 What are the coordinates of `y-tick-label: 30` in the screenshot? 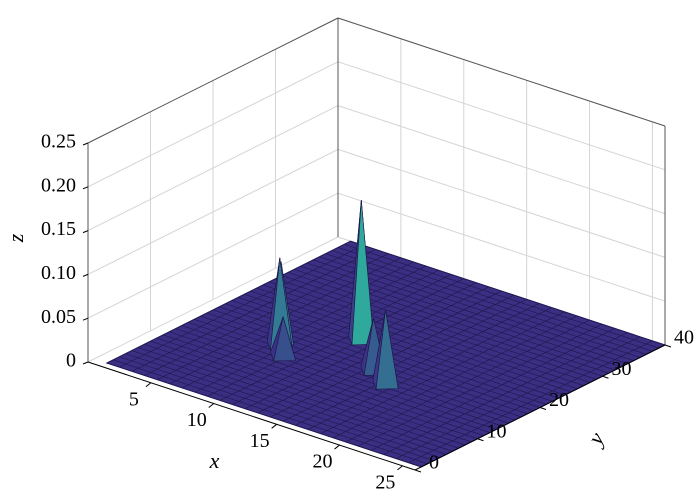 It's located at (622, 369).